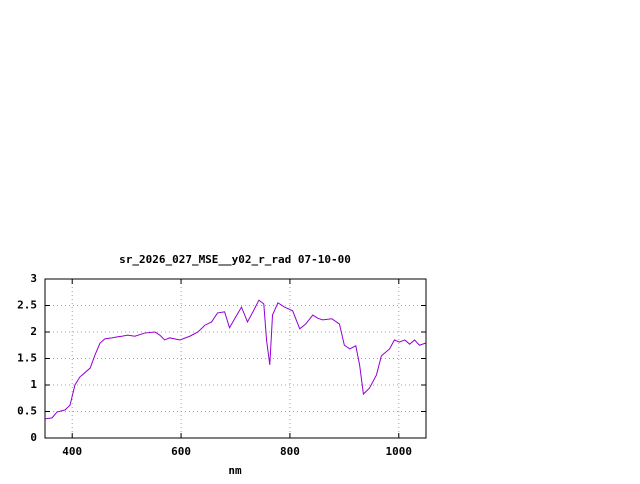 This screenshot has width=640, height=484. I want to click on y-tick-label: 3, so click(33, 278).